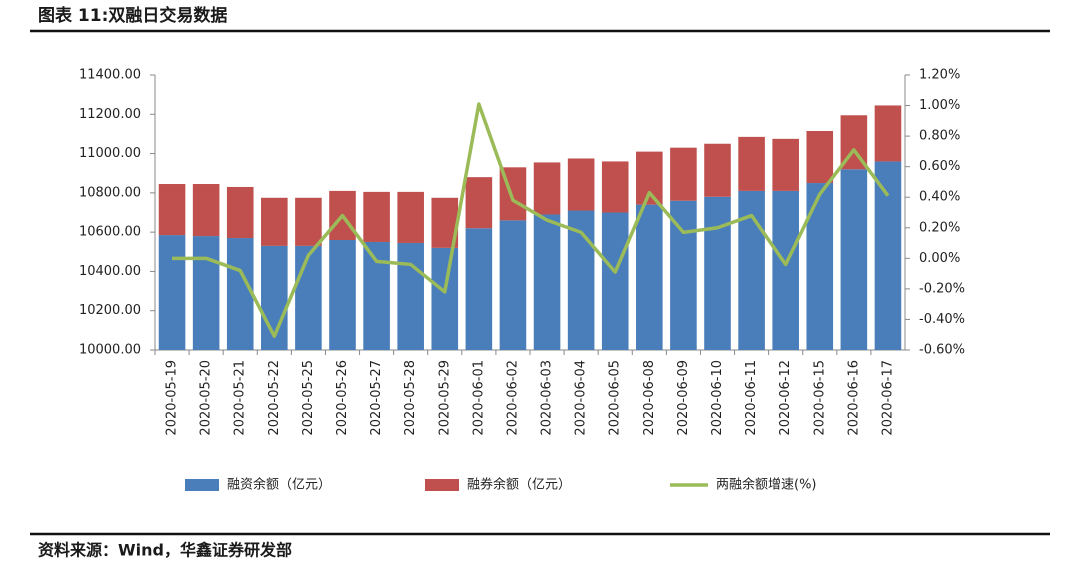 The width and height of the screenshot is (1080, 564). I want to click on x-tick-label: 2020-06-15, so click(819, 398).